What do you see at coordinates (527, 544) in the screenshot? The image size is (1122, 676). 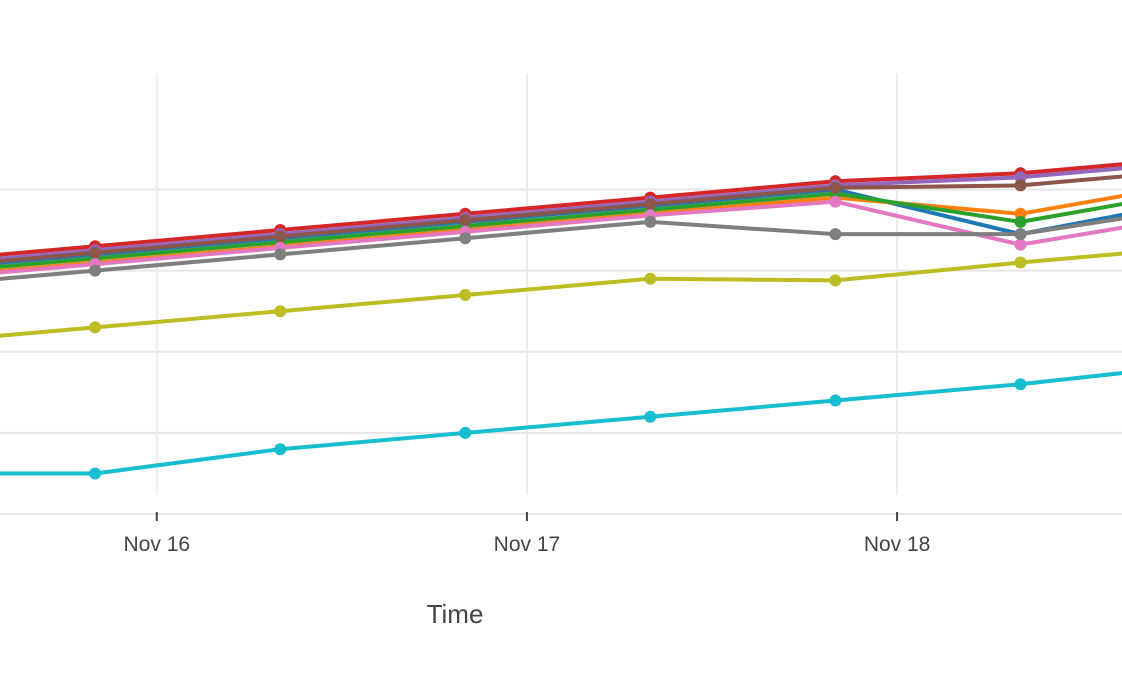 I see `x-tick-label: Nov 17` at bounding box center [527, 544].